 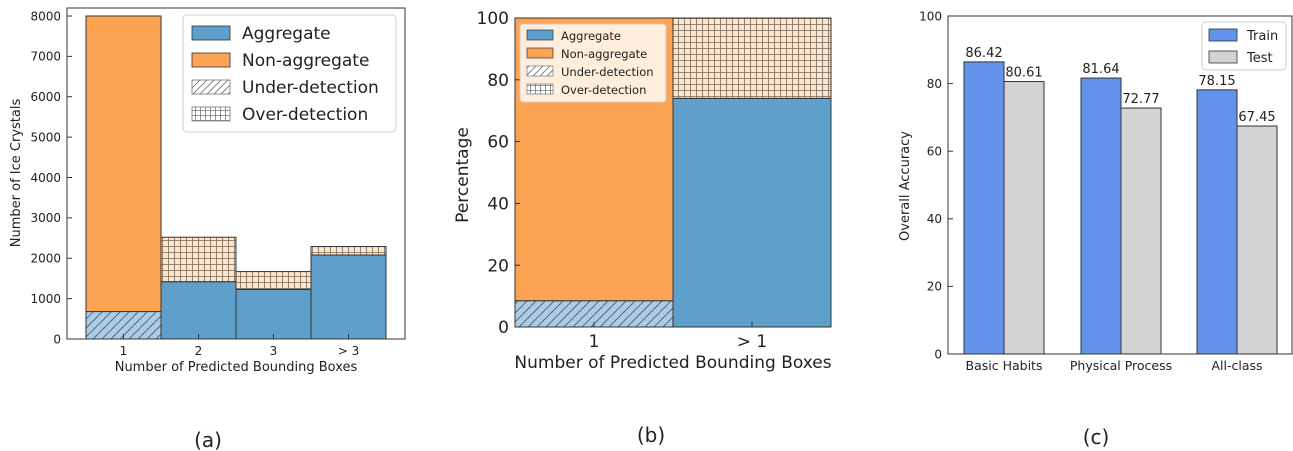 What do you see at coordinates (1223, 57) in the screenshot?
I see `legend-swatch-test` at bounding box center [1223, 57].